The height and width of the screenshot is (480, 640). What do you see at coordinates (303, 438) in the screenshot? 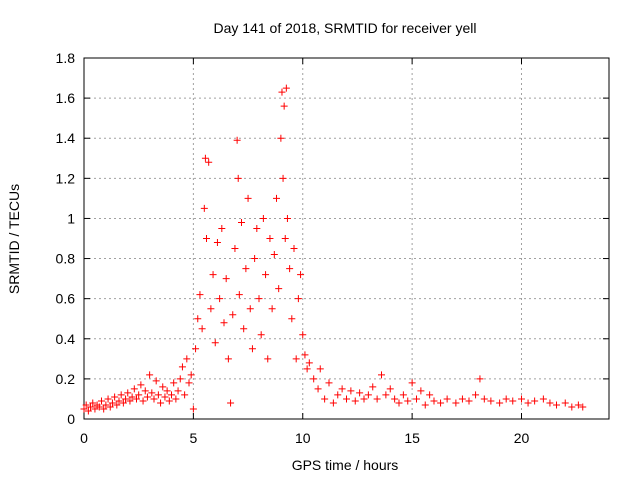
I see `x-tick-label: 10` at bounding box center [303, 438].